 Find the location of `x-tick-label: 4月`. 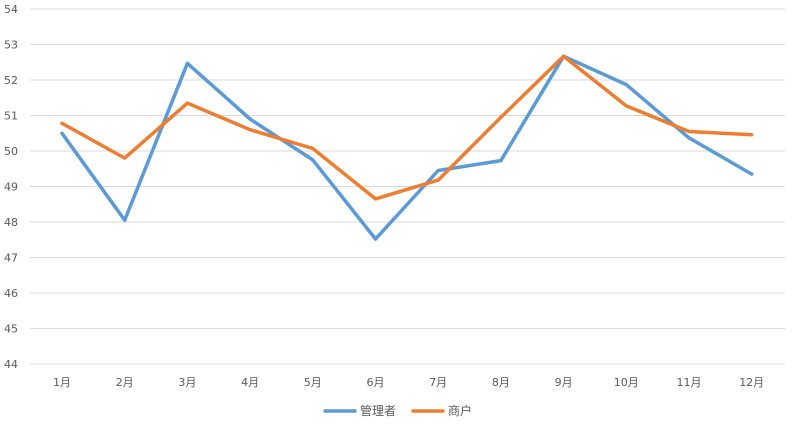

x-tick-label: 4月 is located at coordinates (250, 382).